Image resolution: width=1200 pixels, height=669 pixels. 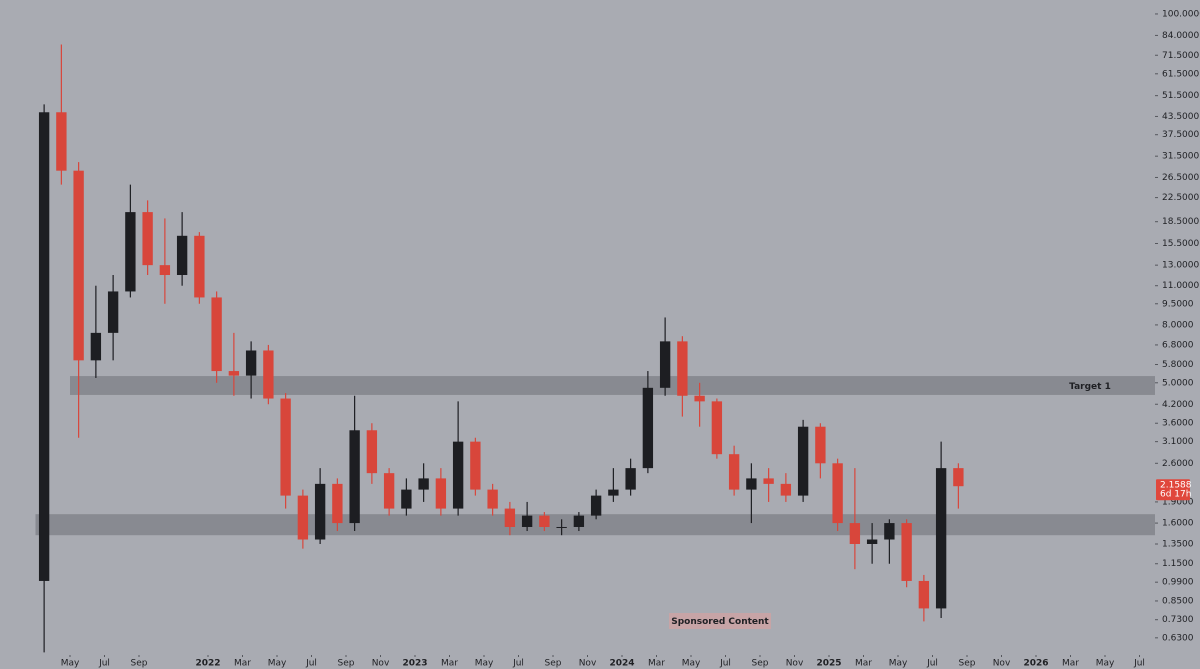 What do you see at coordinates (207, 664) in the screenshot?
I see `x-tick-label: 2022` at bounding box center [207, 664].